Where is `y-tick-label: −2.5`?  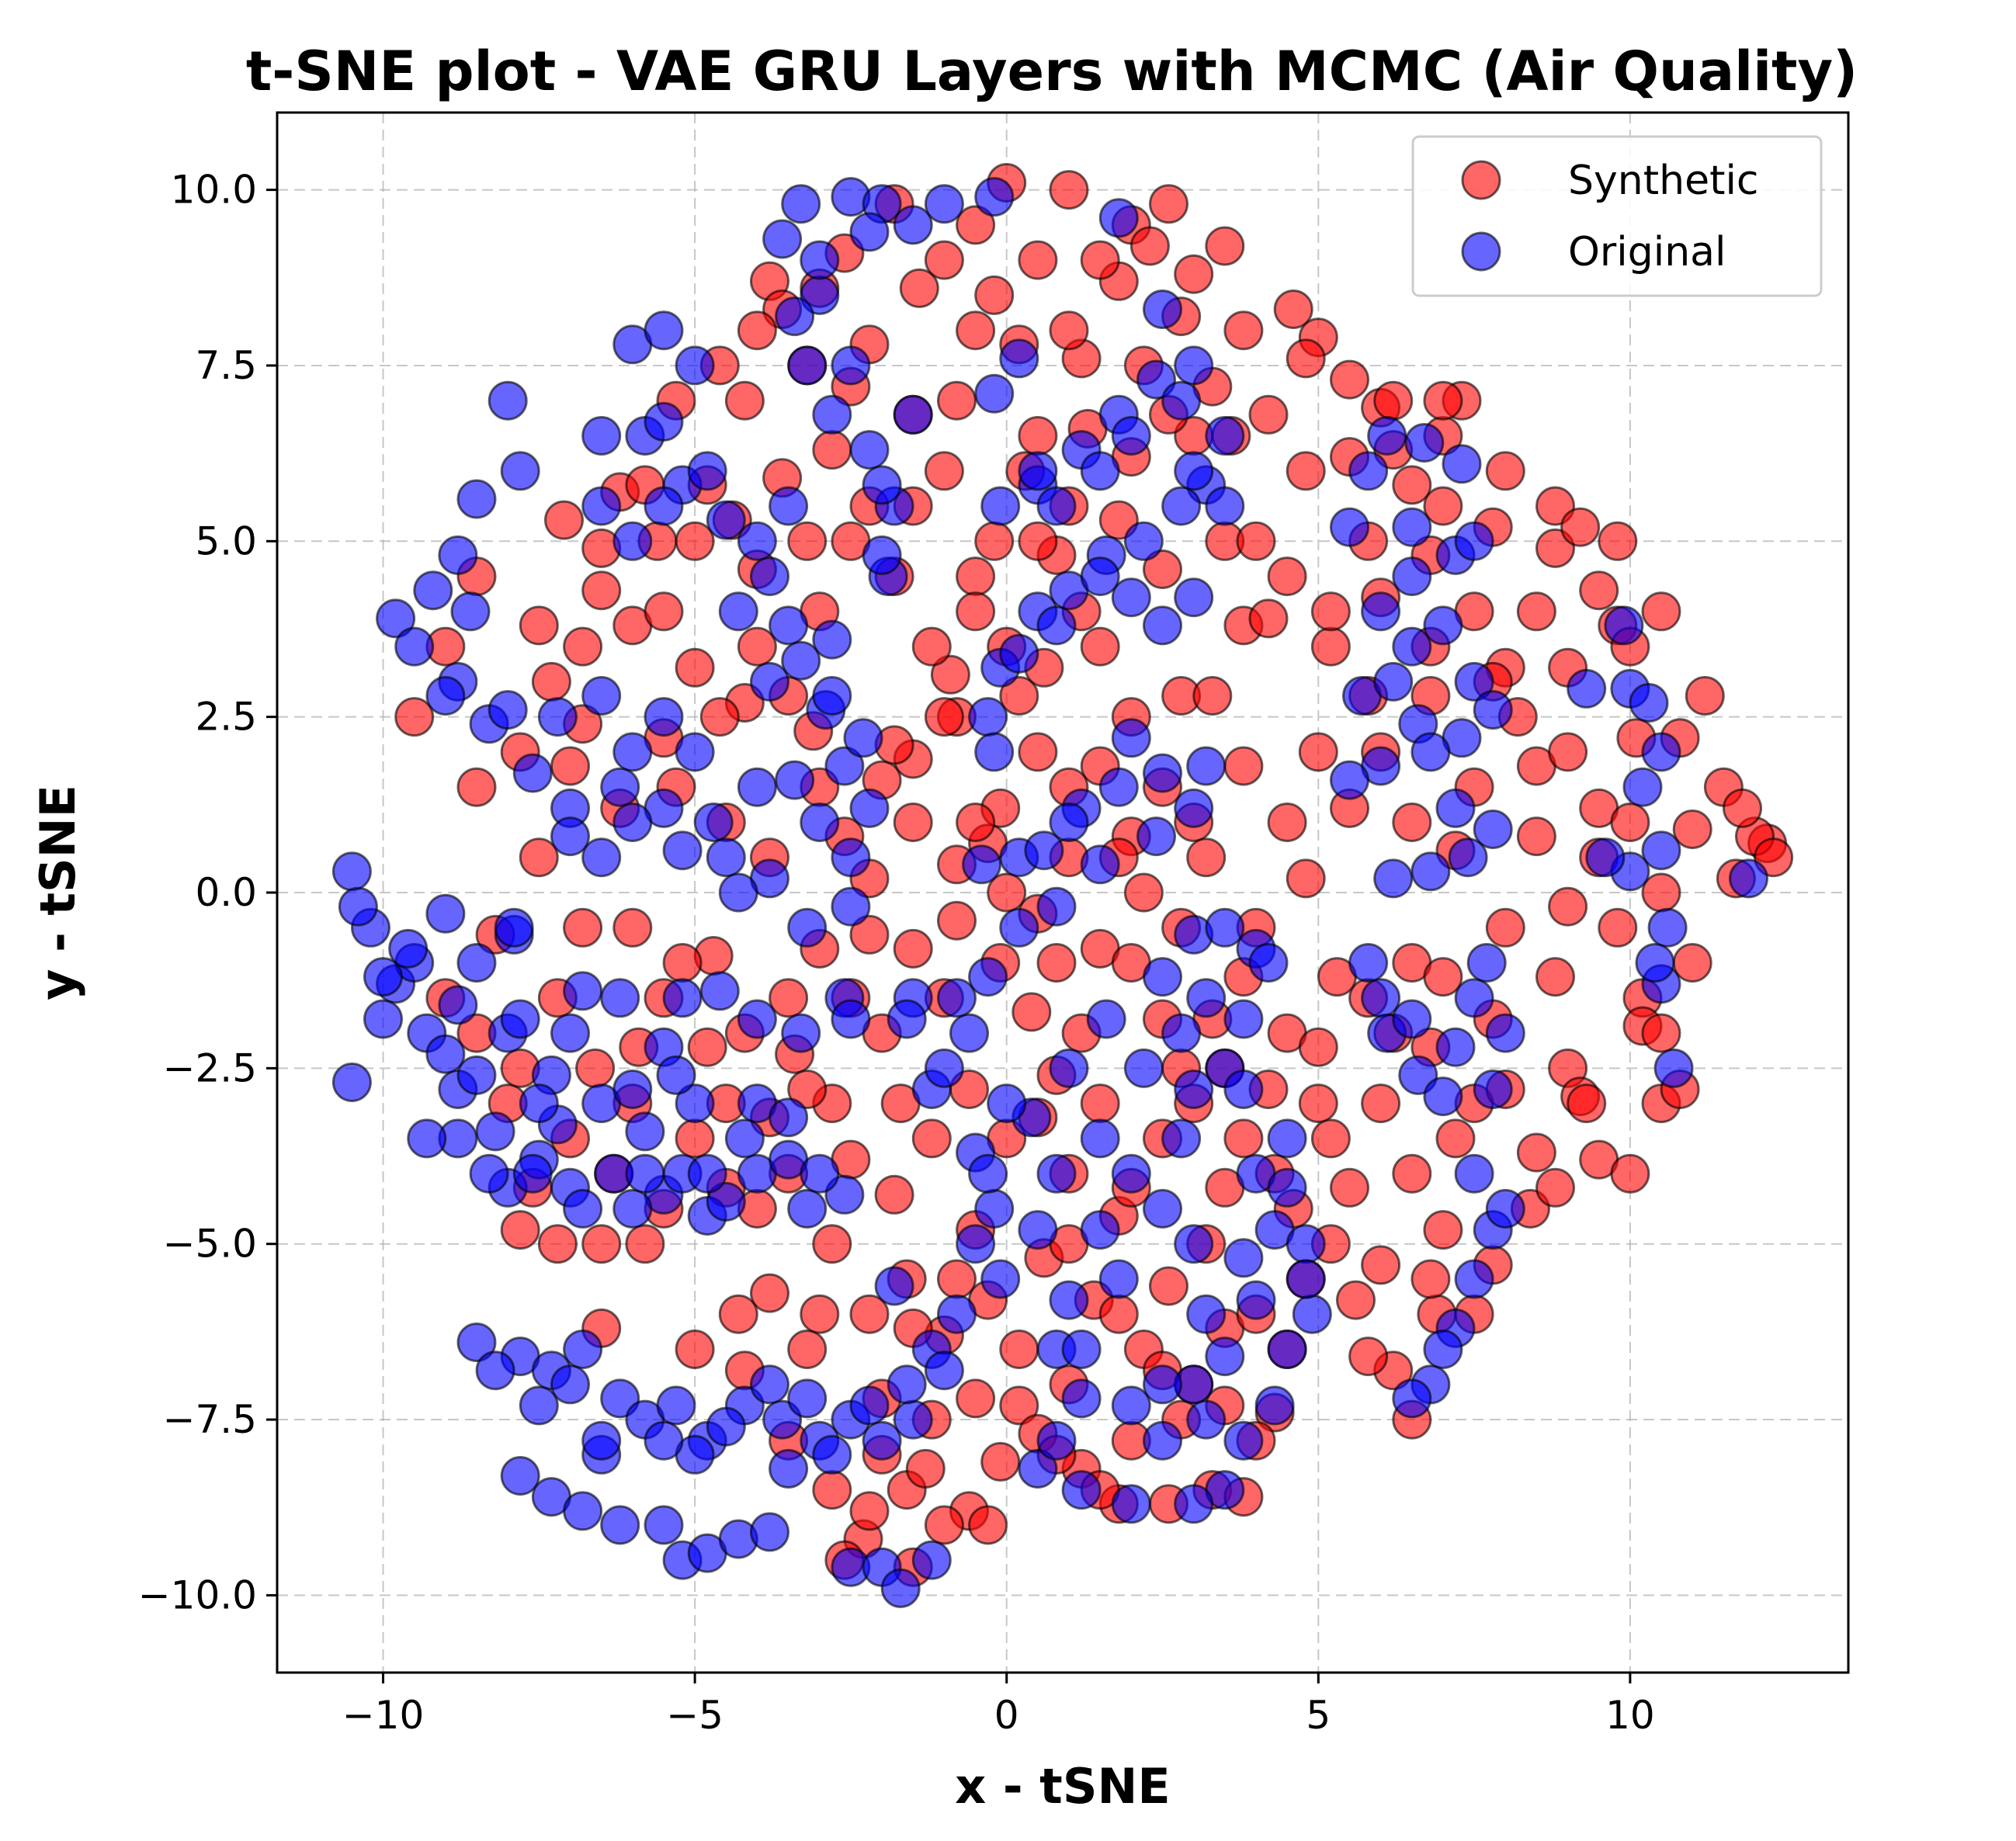
y-tick-label: −2.5 is located at coordinates (210, 1067).